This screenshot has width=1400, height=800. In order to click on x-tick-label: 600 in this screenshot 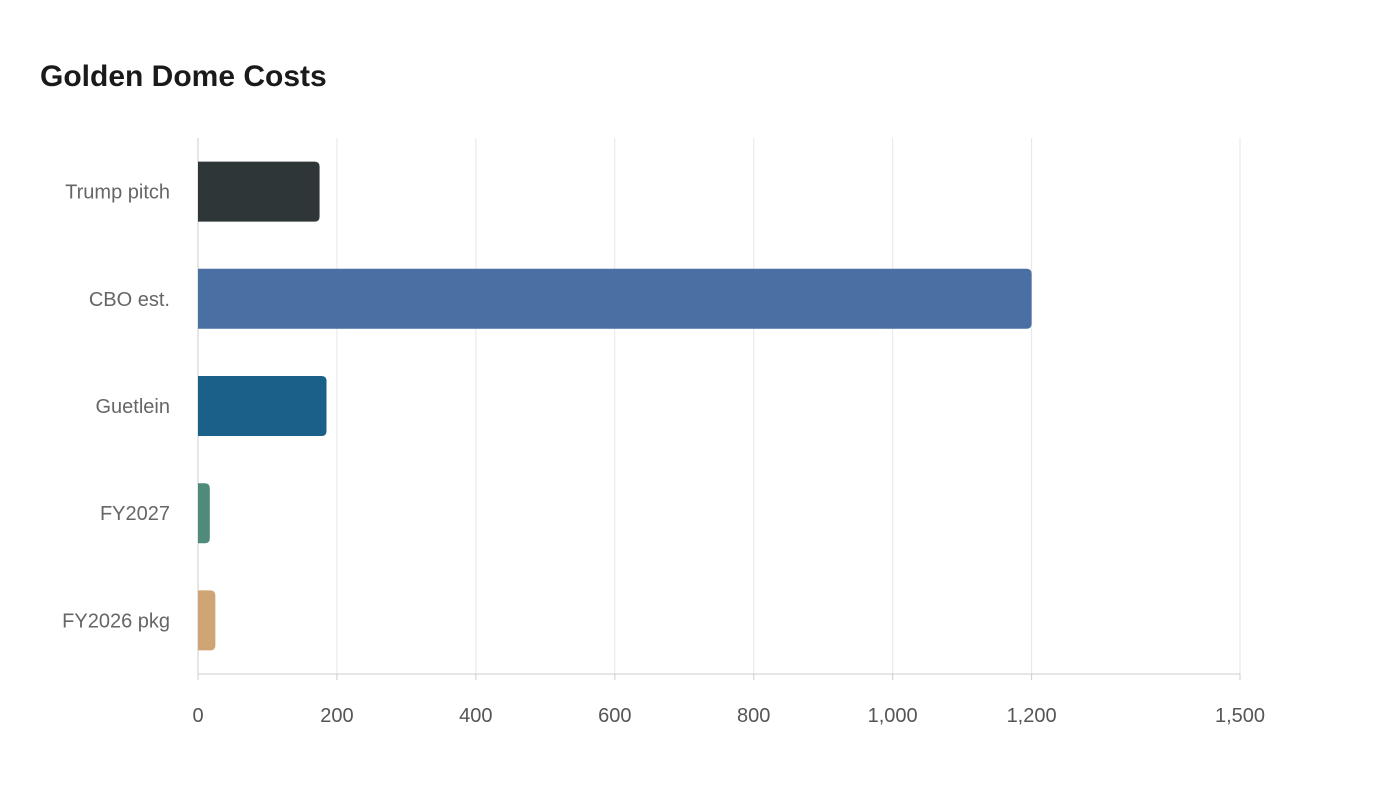, I will do `click(614, 716)`.